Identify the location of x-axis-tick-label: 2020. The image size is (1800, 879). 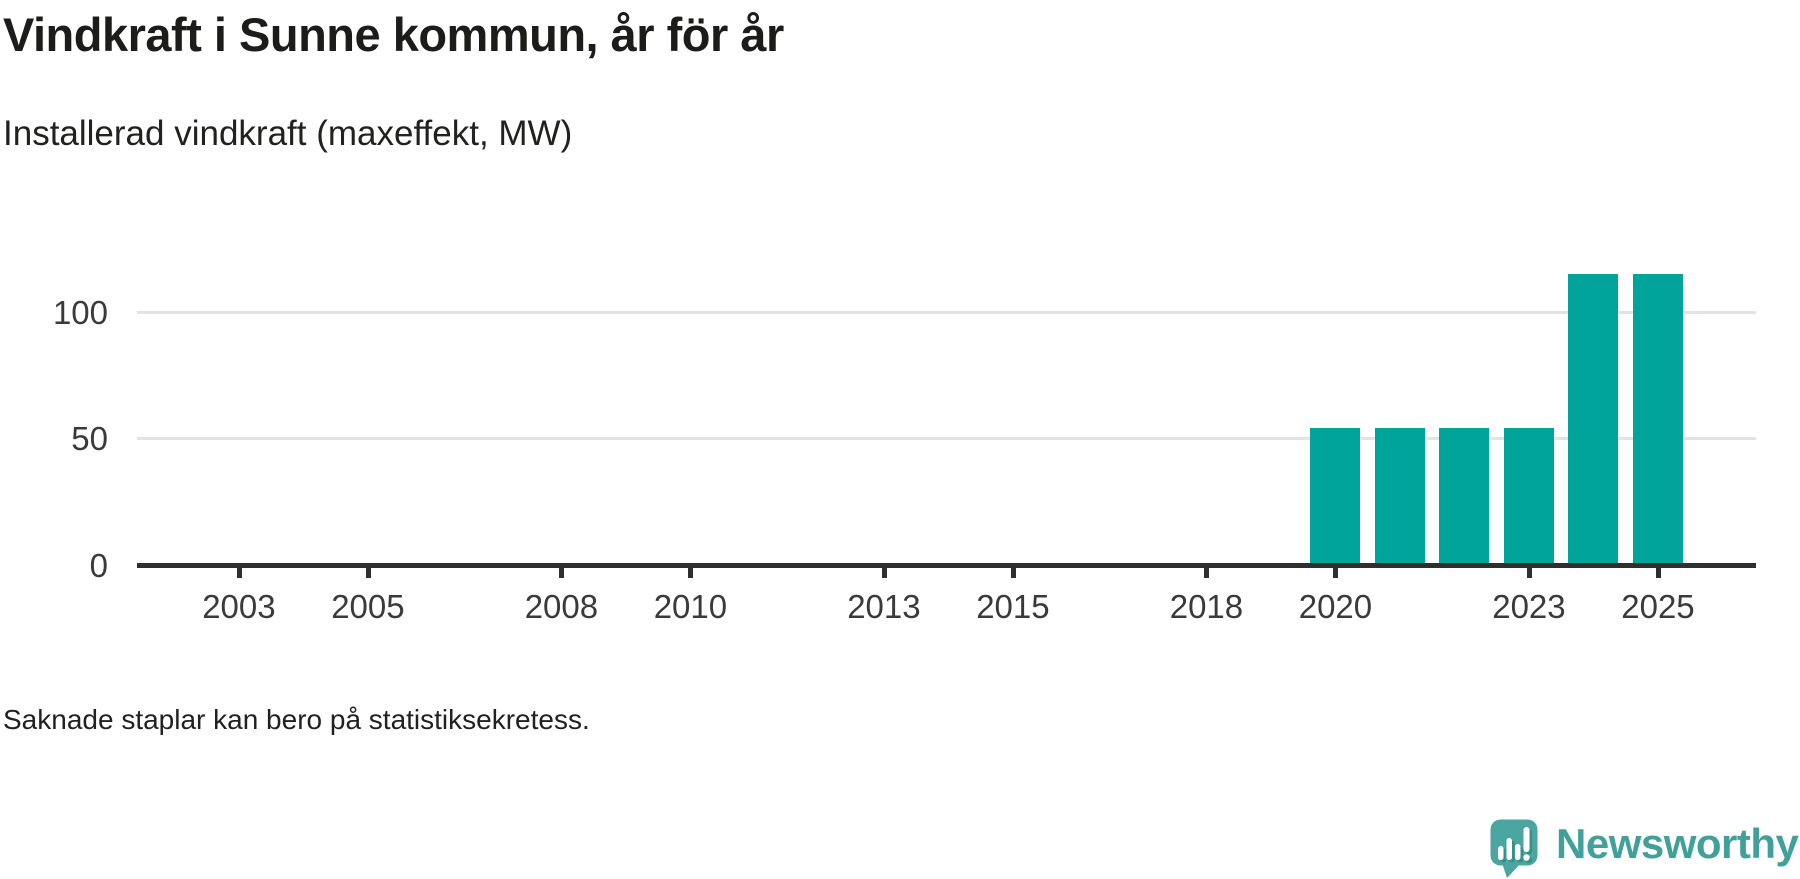
(1335, 606).